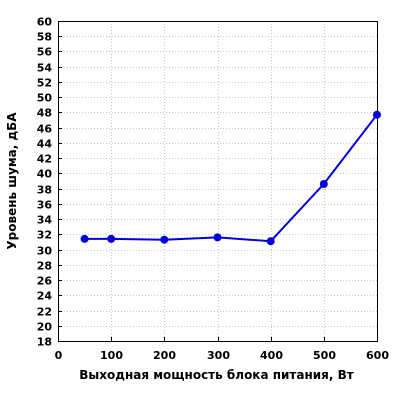  What do you see at coordinates (44, 83) in the screenshot?
I see `y-tick-label: 52` at bounding box center [44, 83].